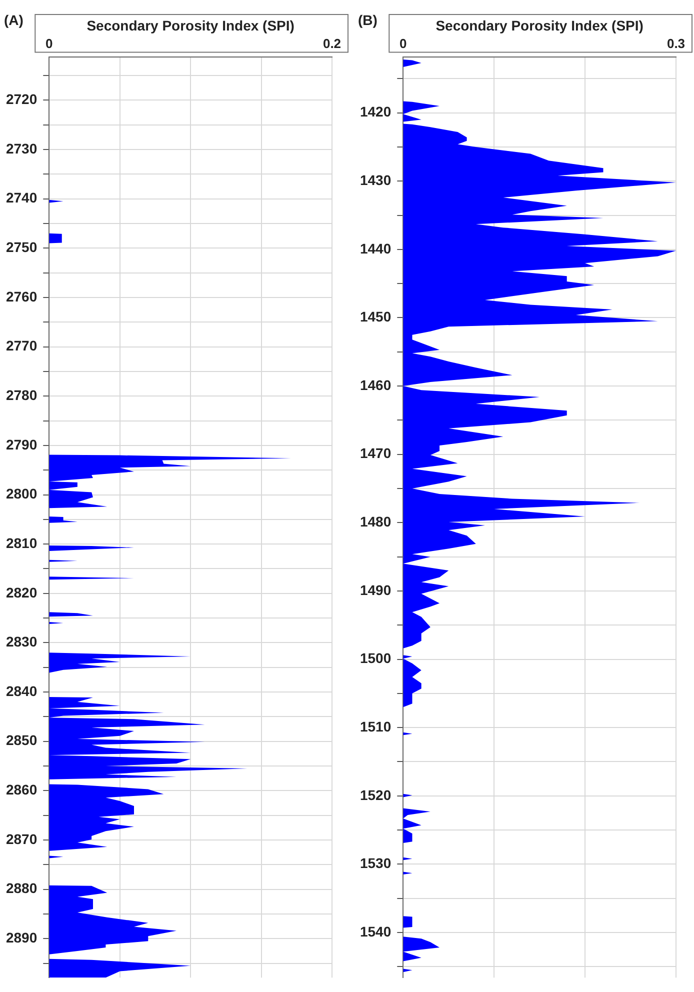  Describe the element at coordinates (22, 838) in the screenshot. I see `y-tick-label: 2870` at that location.